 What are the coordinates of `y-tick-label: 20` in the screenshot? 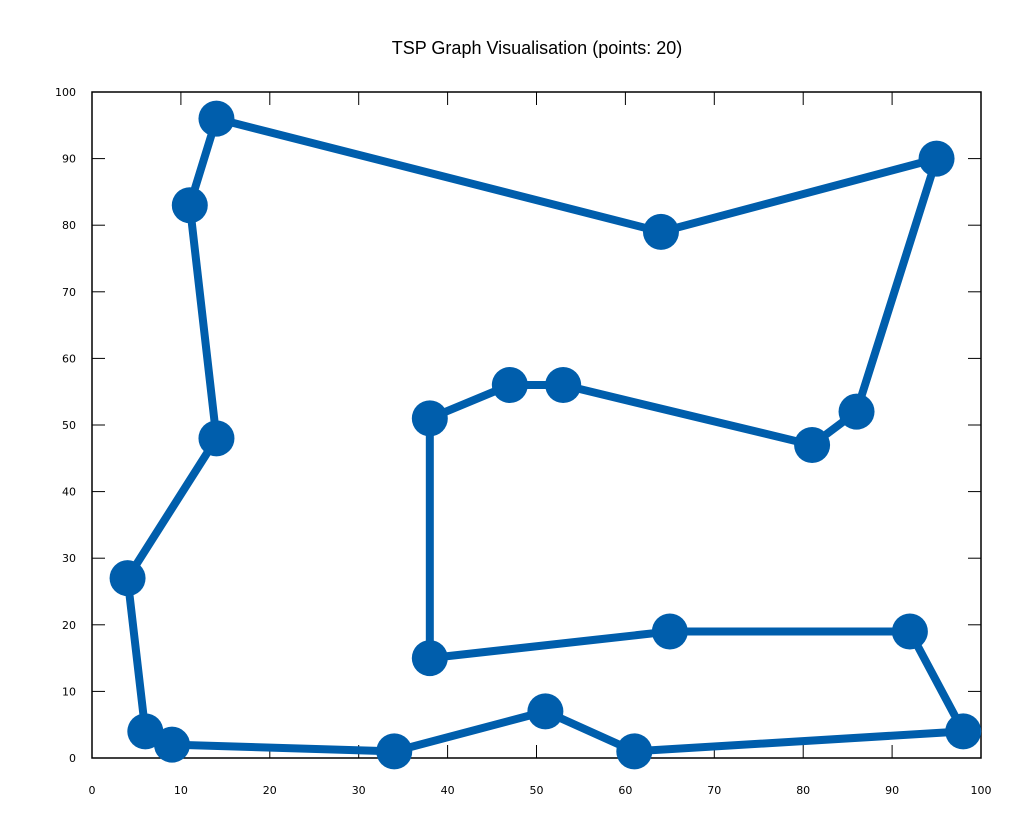 It's located at (69, 625).